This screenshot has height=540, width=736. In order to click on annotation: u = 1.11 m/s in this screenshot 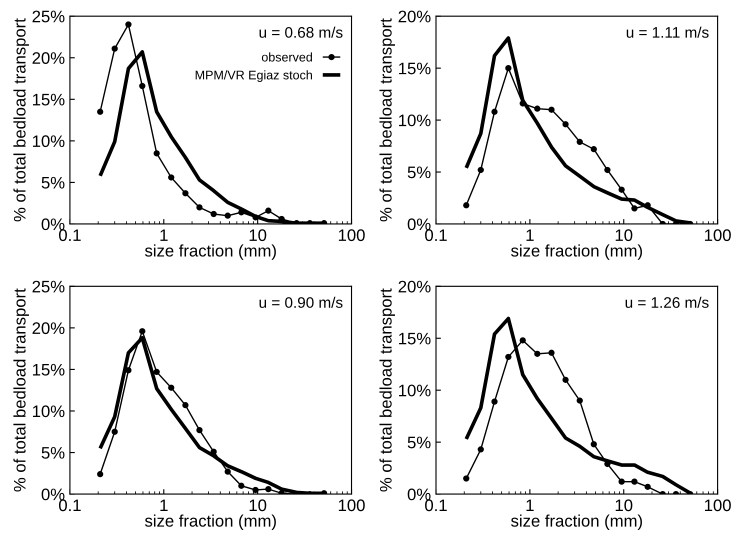, I will do `click(667, 32)`.